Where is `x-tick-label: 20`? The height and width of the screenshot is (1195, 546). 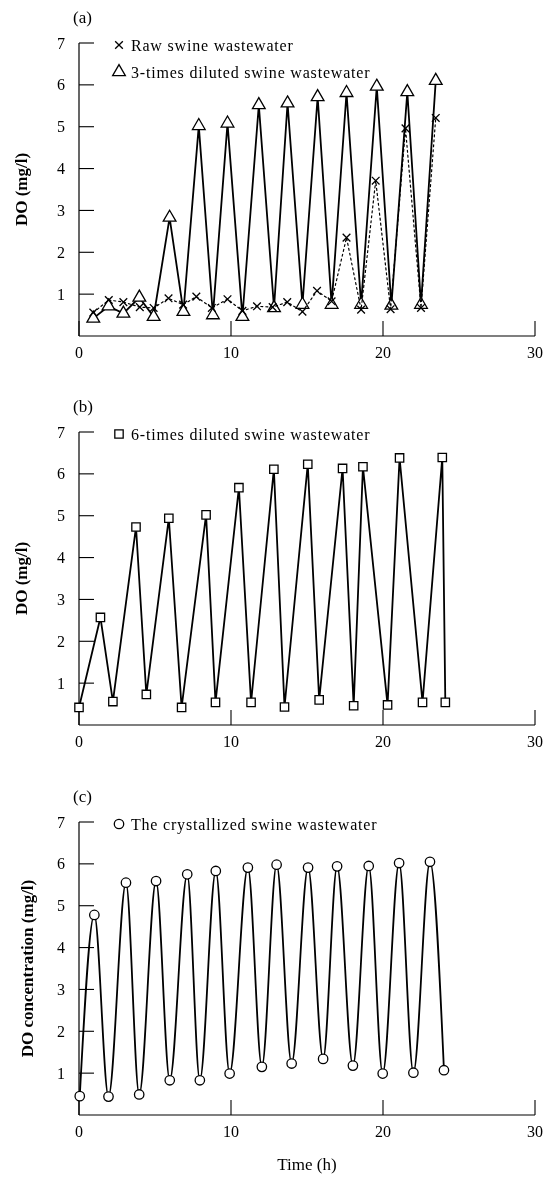 x-tick-label: 20 is located at coordinates (383, 352).